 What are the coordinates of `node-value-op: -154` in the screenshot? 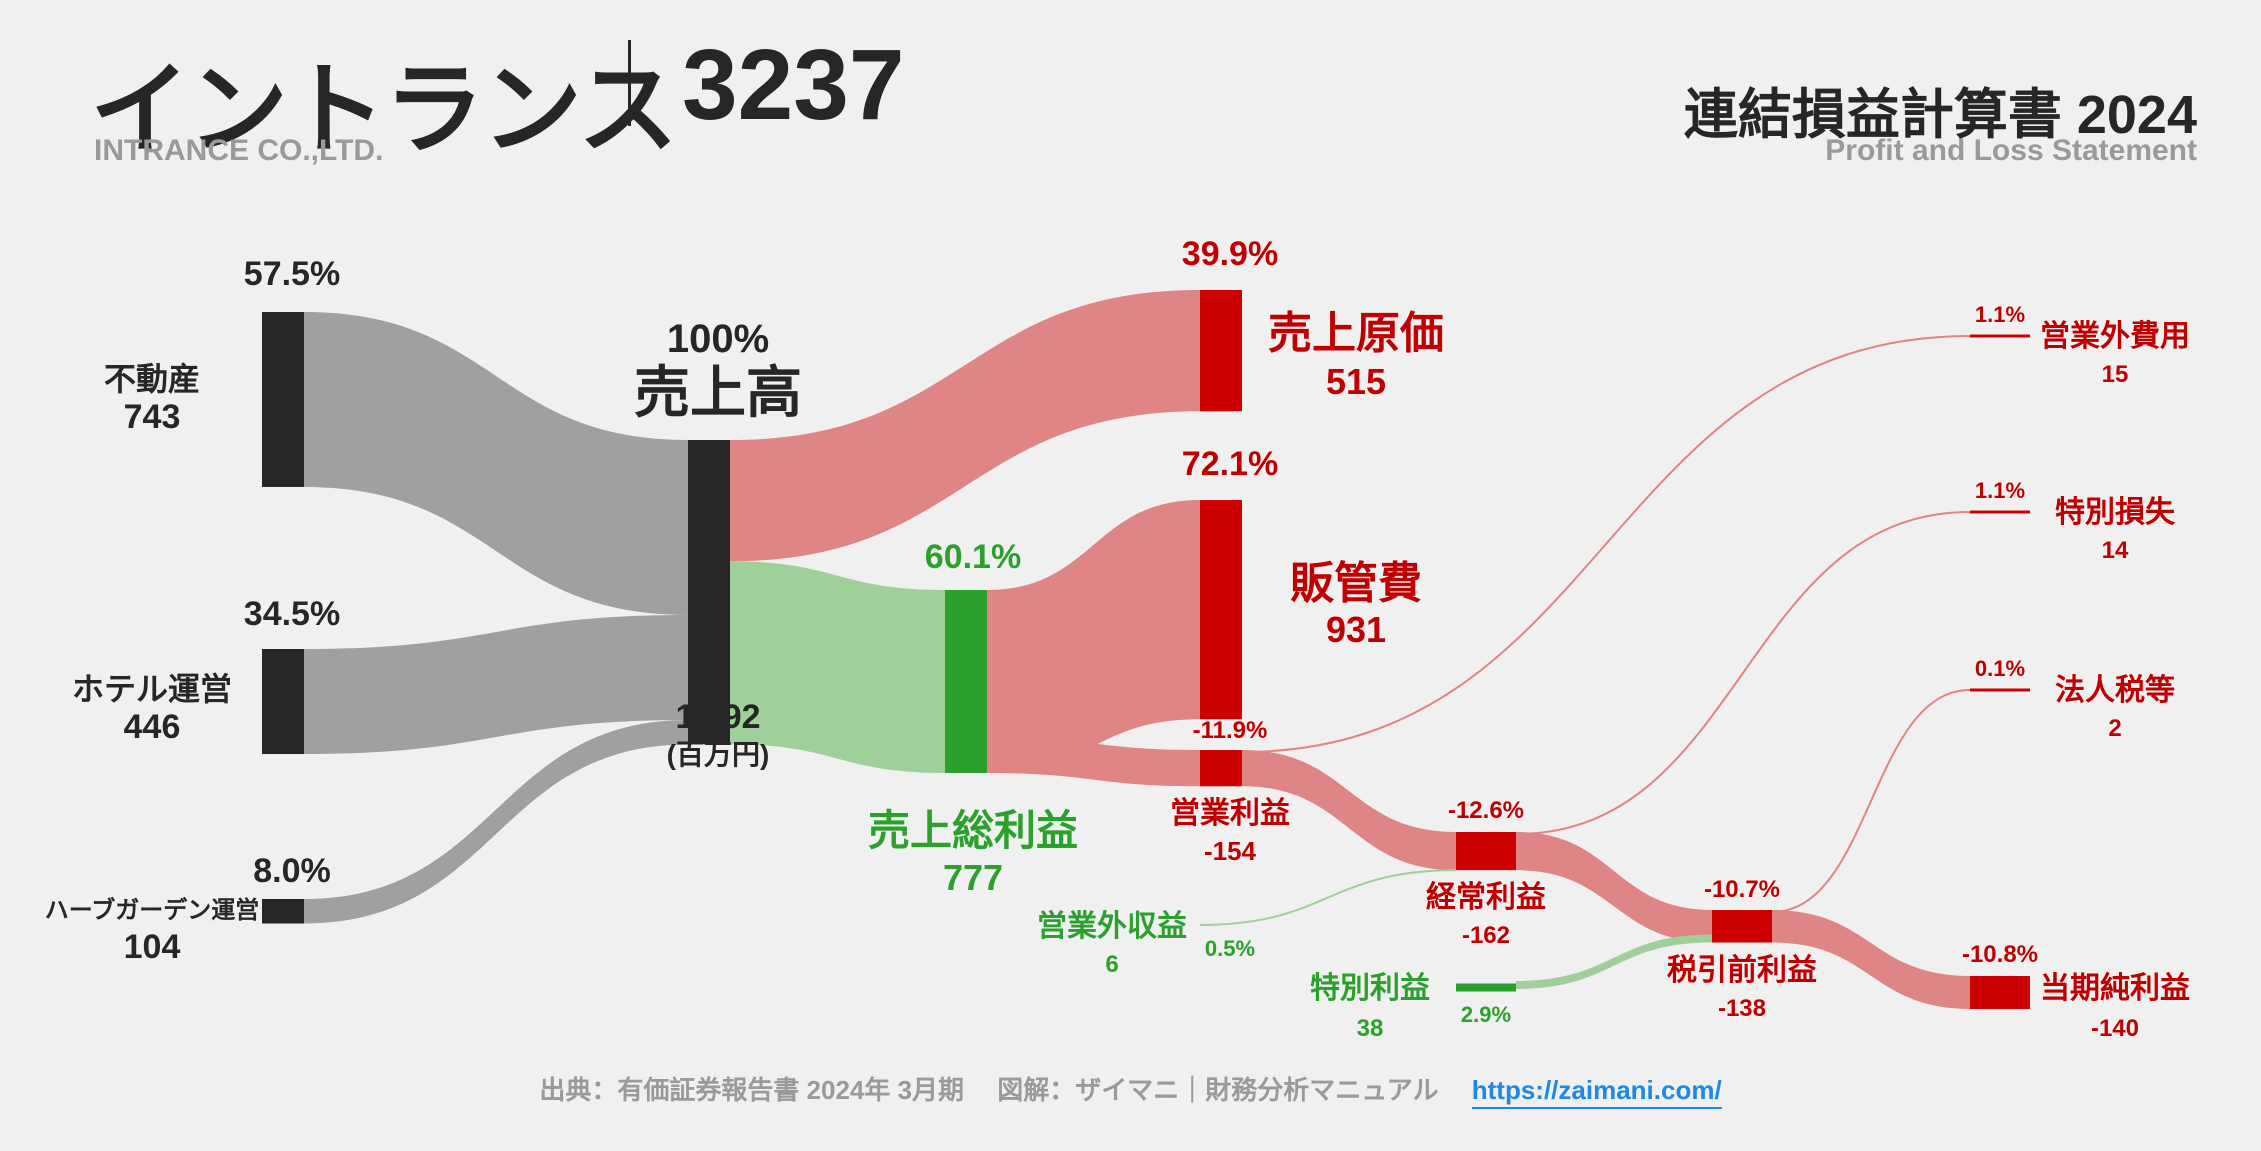 It's located at (1230, 851).